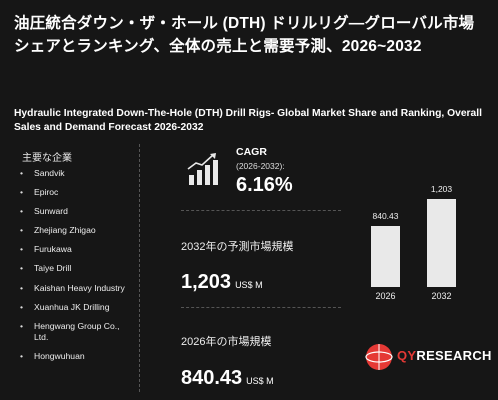  I want to click on market-2026-label: 2026年の市場規模, so click(226, 342).